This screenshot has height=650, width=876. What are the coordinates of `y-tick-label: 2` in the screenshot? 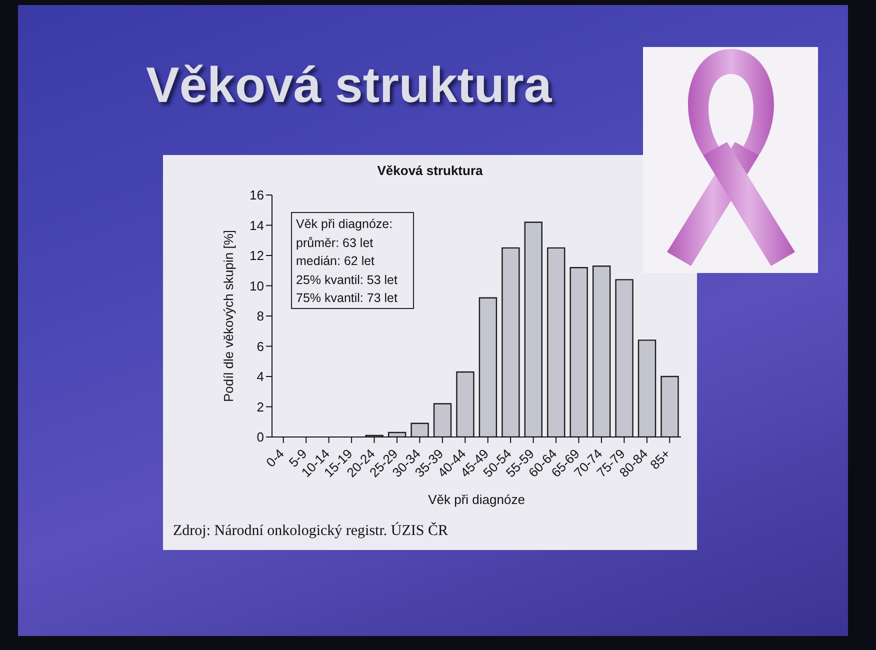 It's located at (260, 406).